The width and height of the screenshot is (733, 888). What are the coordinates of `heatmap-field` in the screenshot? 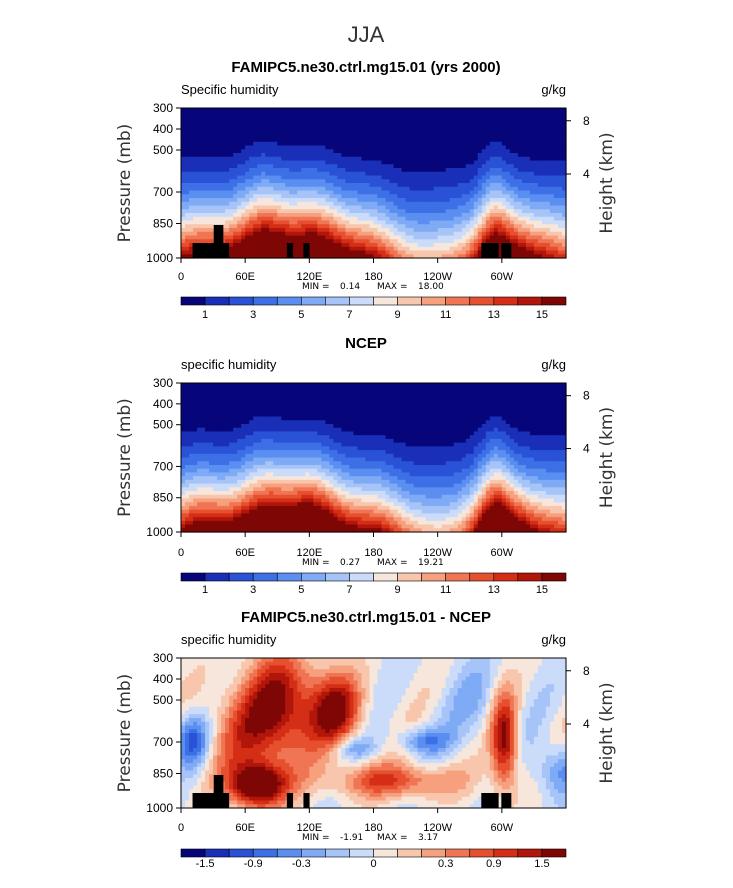 It's located at (374, 183).